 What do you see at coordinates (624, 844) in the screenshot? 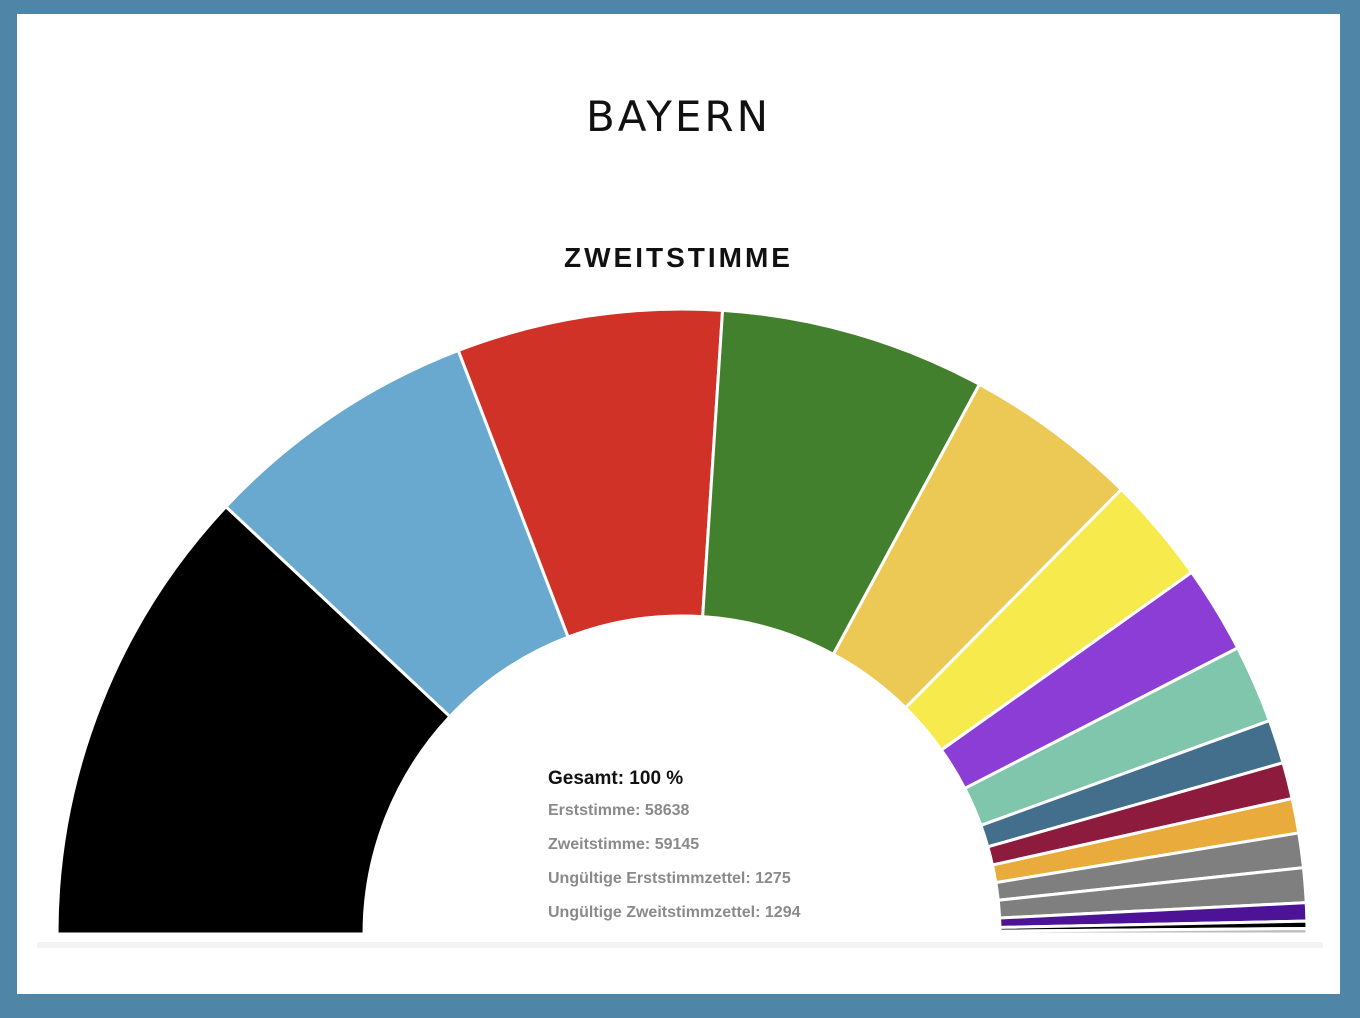
I see `zweitstimme-count: Zweitstimme: 59145` at bounding box center [624, 844].